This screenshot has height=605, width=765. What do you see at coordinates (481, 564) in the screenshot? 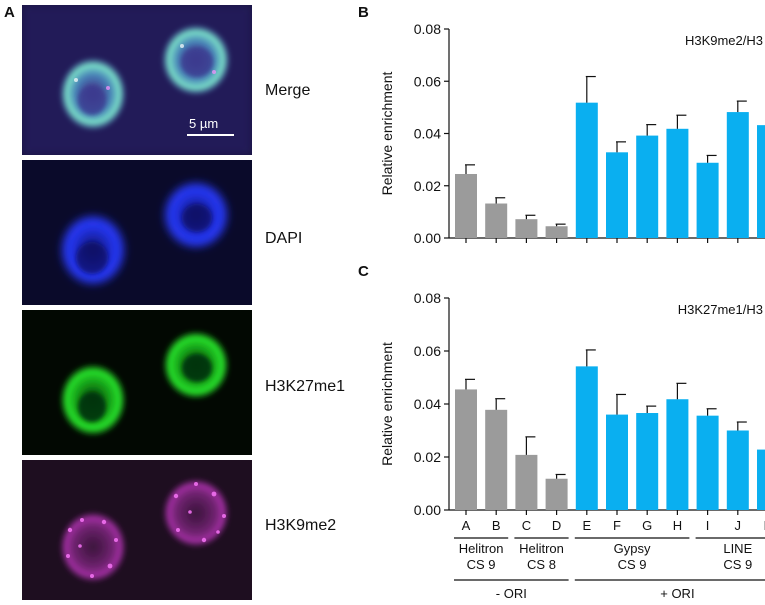
I see `group-label-line2-0: CS 9` at bounding box center [481, 564].